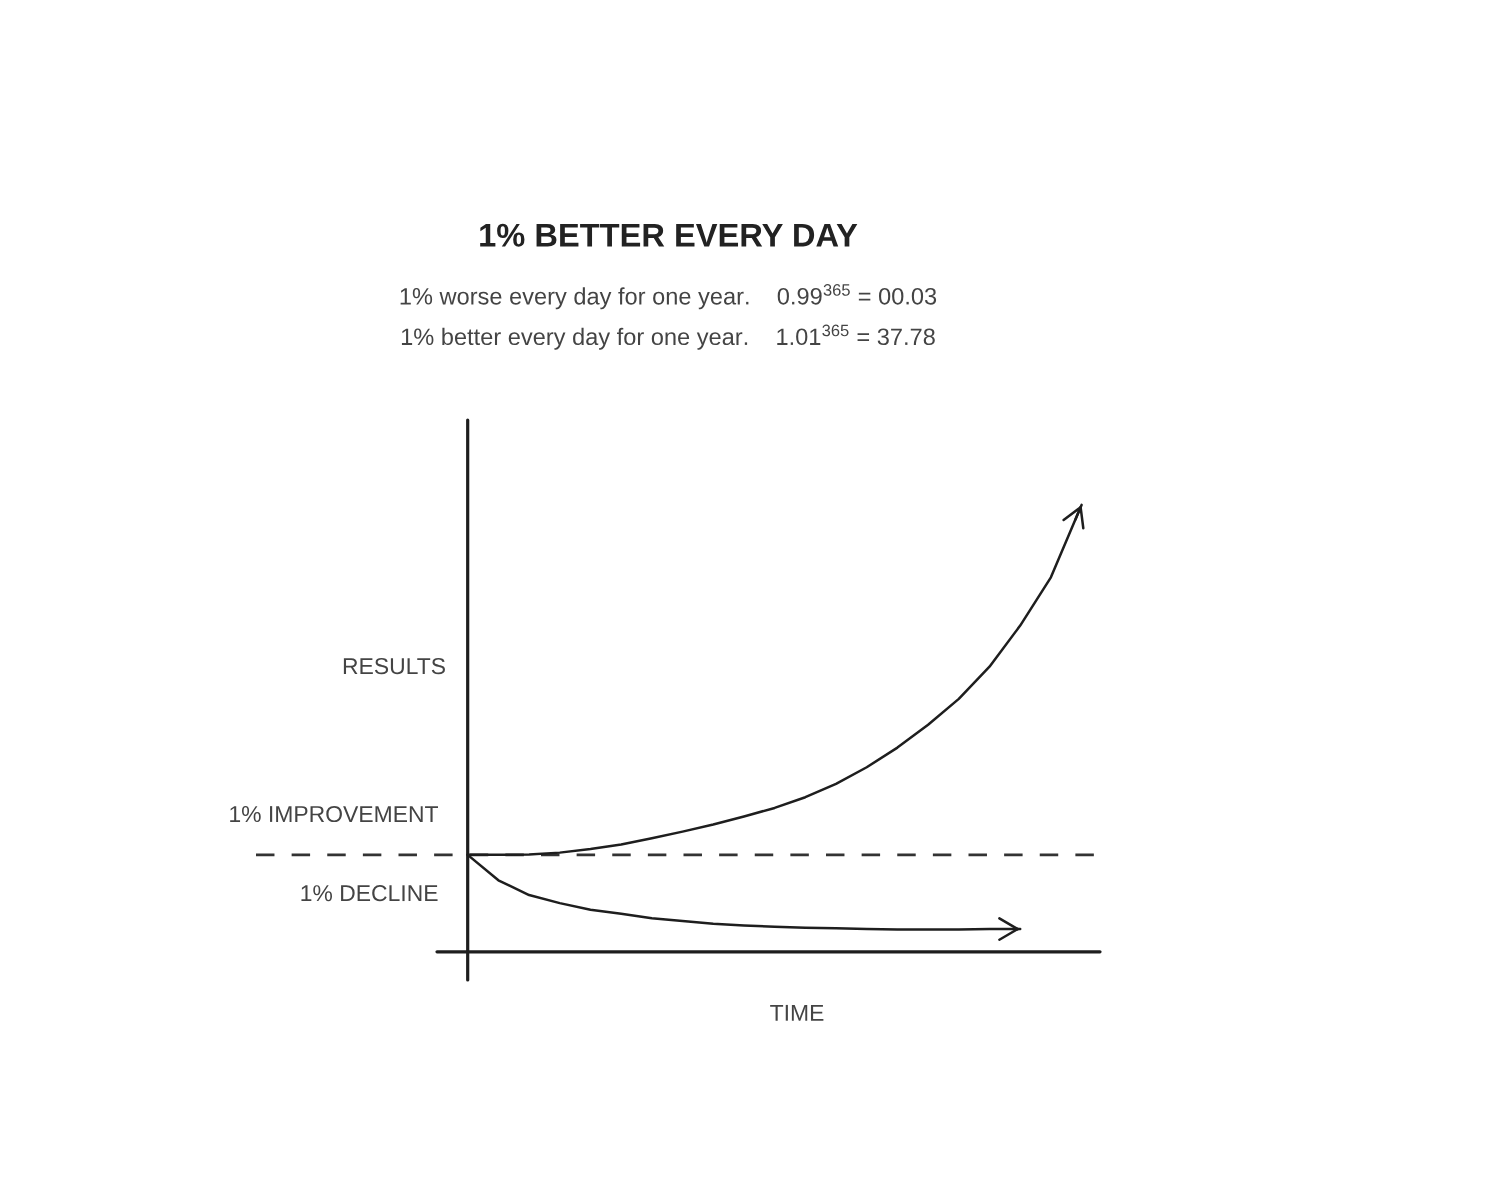  What do you see at coordinates (669, 235) in the screenshot?
I see `chart-title: 1% BETTER EVERY DAY` at bounding box center [669, 235].